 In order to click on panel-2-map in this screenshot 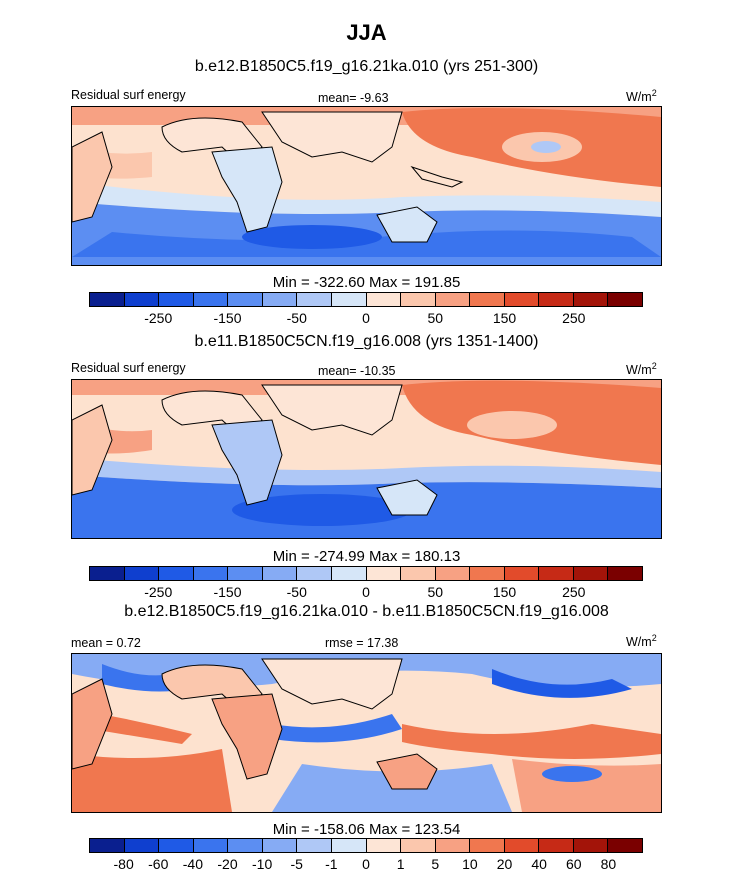, I will do `click(366, 459)`.